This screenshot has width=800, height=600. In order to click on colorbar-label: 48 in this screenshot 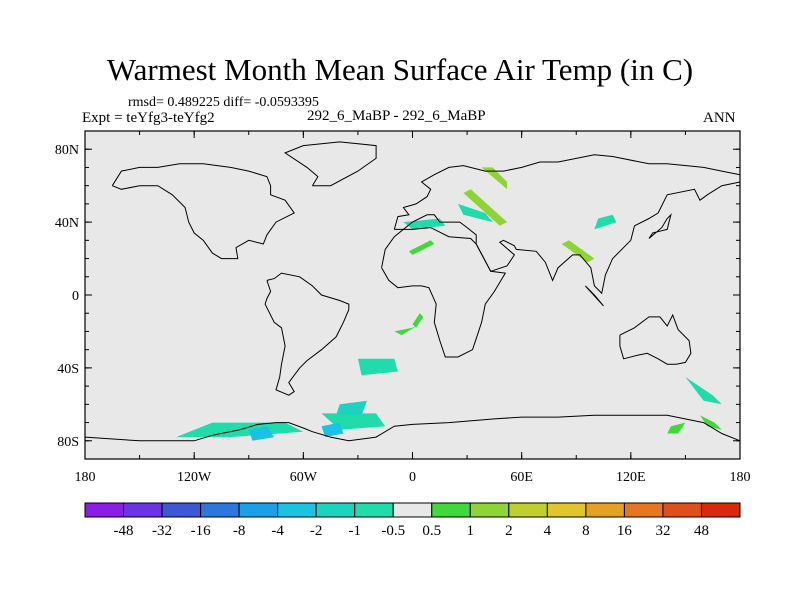, I will do `click(701, 531)`.